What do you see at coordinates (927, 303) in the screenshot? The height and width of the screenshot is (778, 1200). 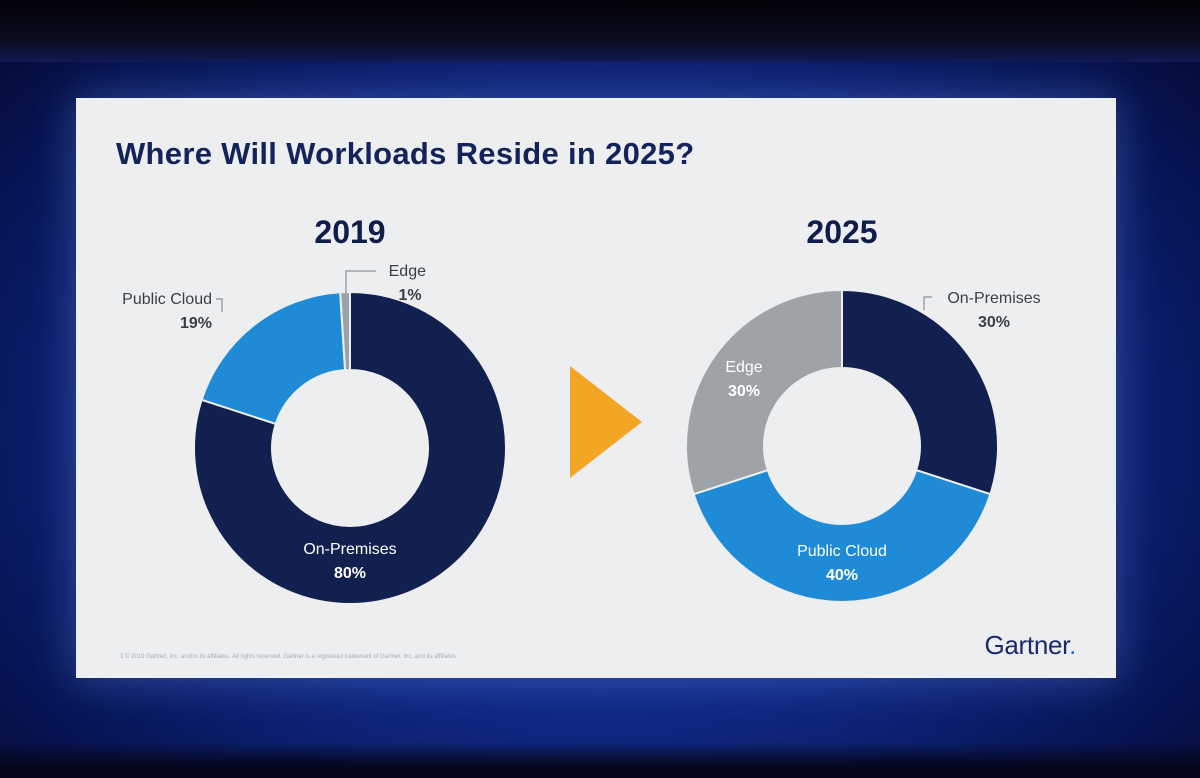 I see `leader-line-2025-on-premises` at bounding box center [927, 303].